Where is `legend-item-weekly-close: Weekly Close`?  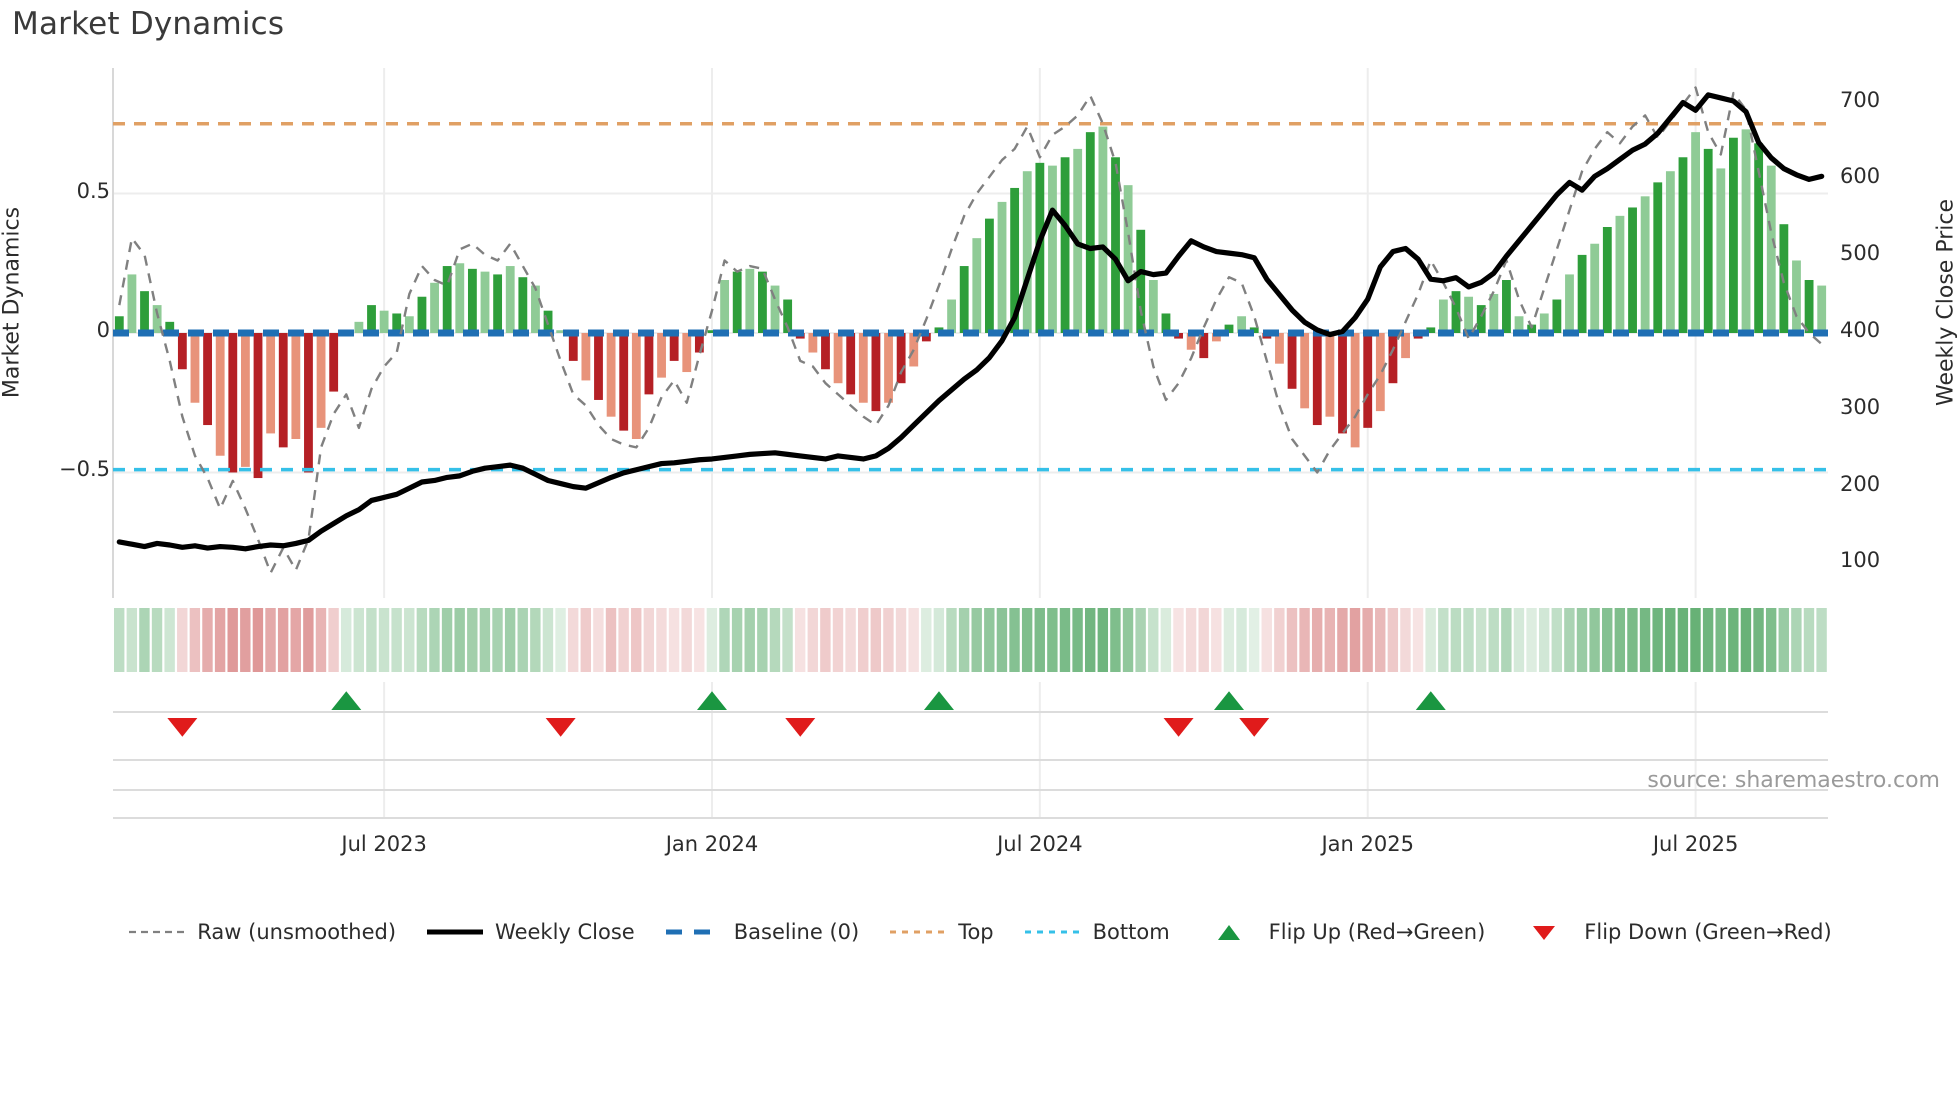
legend-item-weekly-close: Weekly Close is located at coordinates (530, 932).